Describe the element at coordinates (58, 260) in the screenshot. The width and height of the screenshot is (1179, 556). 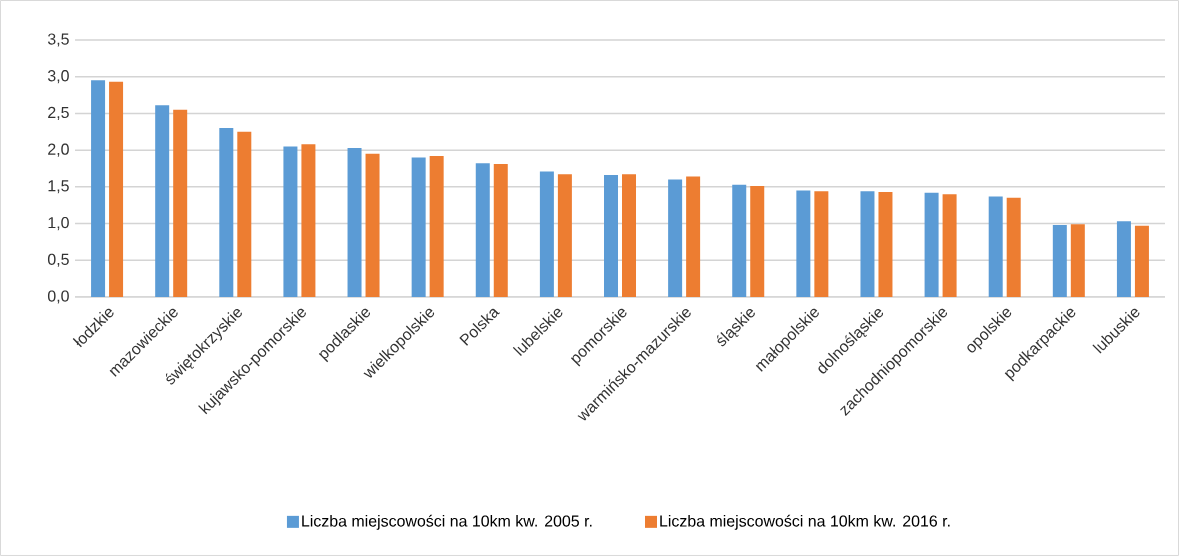
I see `y-tick-label: 0,5` at that location.